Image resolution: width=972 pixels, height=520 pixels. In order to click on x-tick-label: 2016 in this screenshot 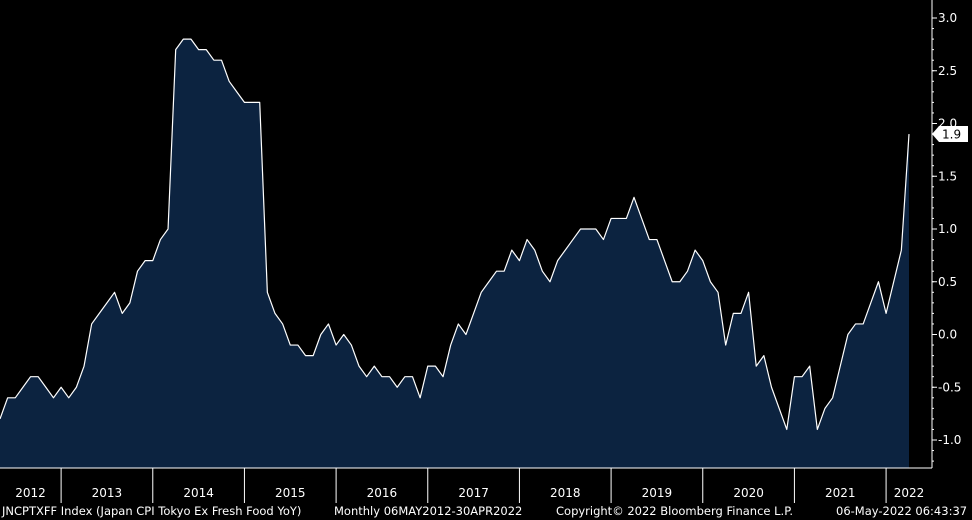, I will do `click(382, 493)`.